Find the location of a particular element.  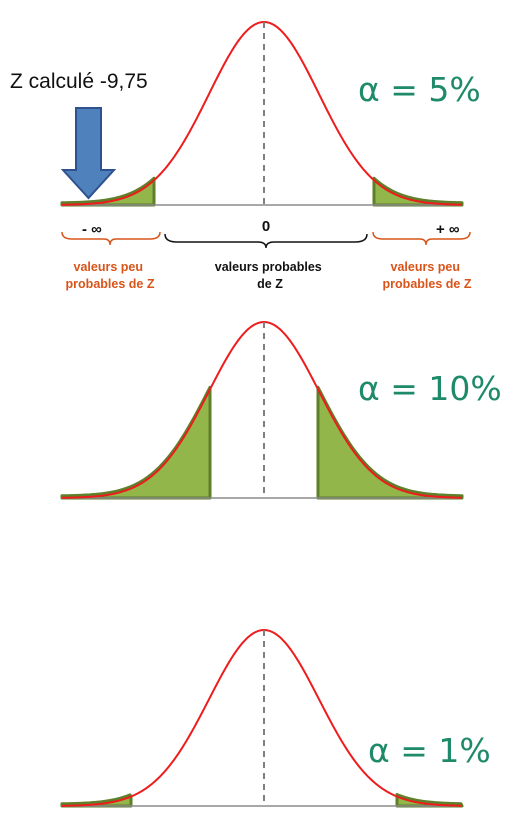

z-calculated-label: Z calculé -9,75 is located at coordinates (79, 81).